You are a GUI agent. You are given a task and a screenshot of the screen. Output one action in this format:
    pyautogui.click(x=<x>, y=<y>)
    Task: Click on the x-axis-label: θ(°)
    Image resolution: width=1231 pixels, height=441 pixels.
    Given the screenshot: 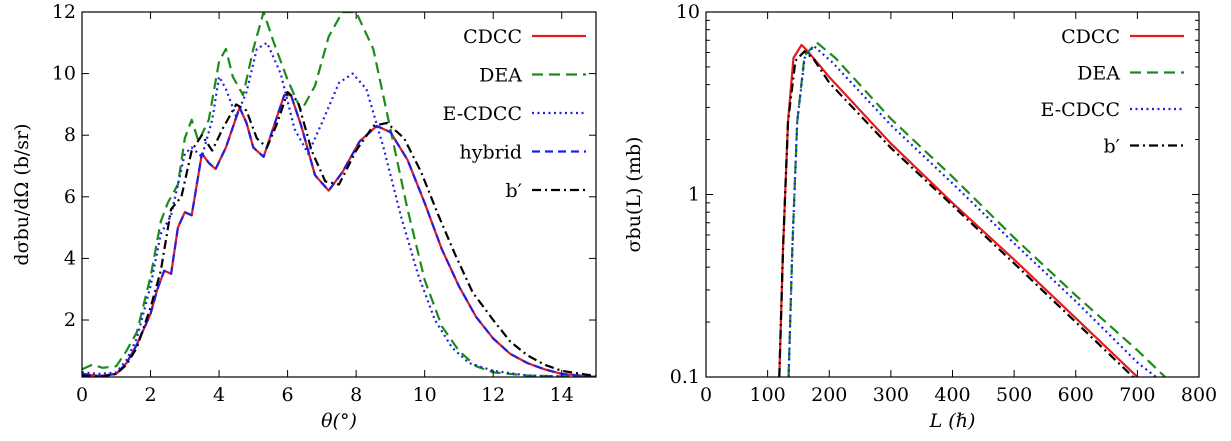 What is the action you would take?
    pyautogui.click(x=339, y=421)
    